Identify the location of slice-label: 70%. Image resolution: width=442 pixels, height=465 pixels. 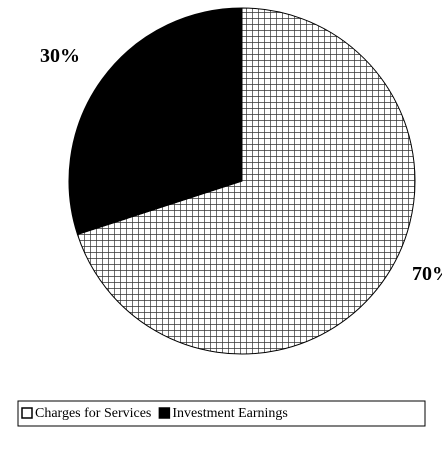
(427, 274).